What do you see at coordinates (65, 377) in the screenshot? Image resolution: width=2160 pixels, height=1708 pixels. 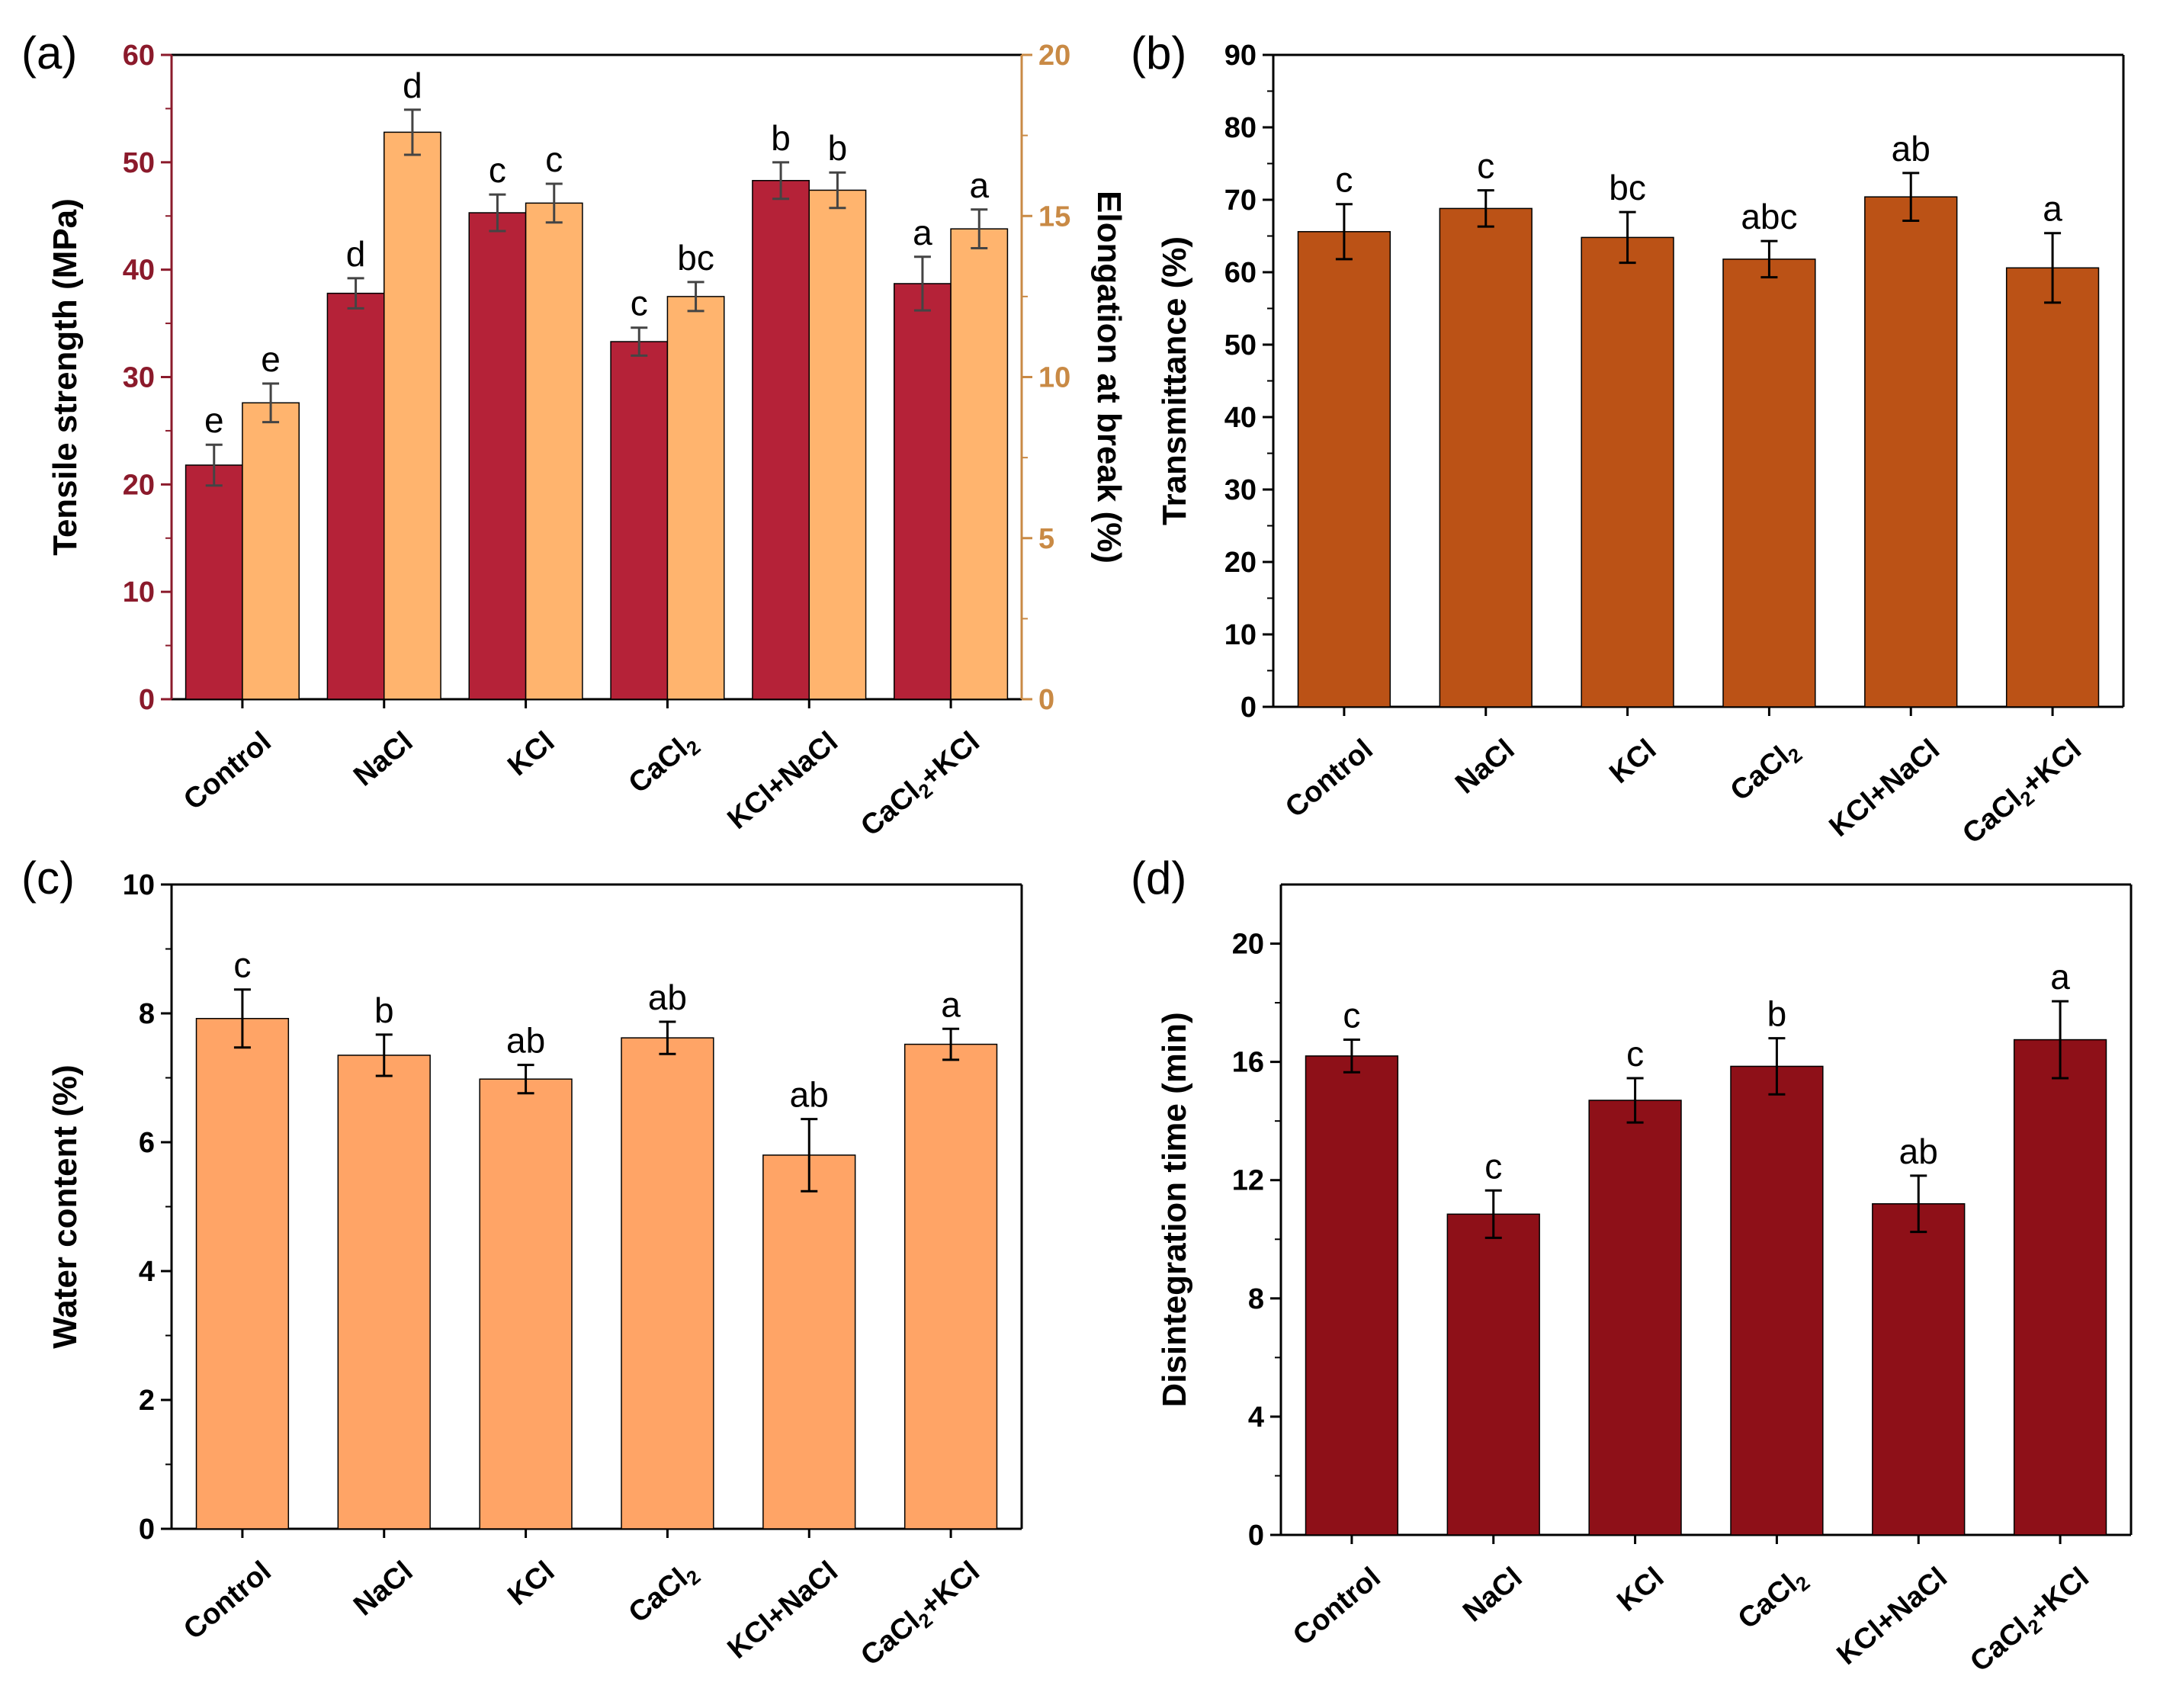 I see `y-axis-title: Tensile strength (MPa)` at bounding box center [65, 377].